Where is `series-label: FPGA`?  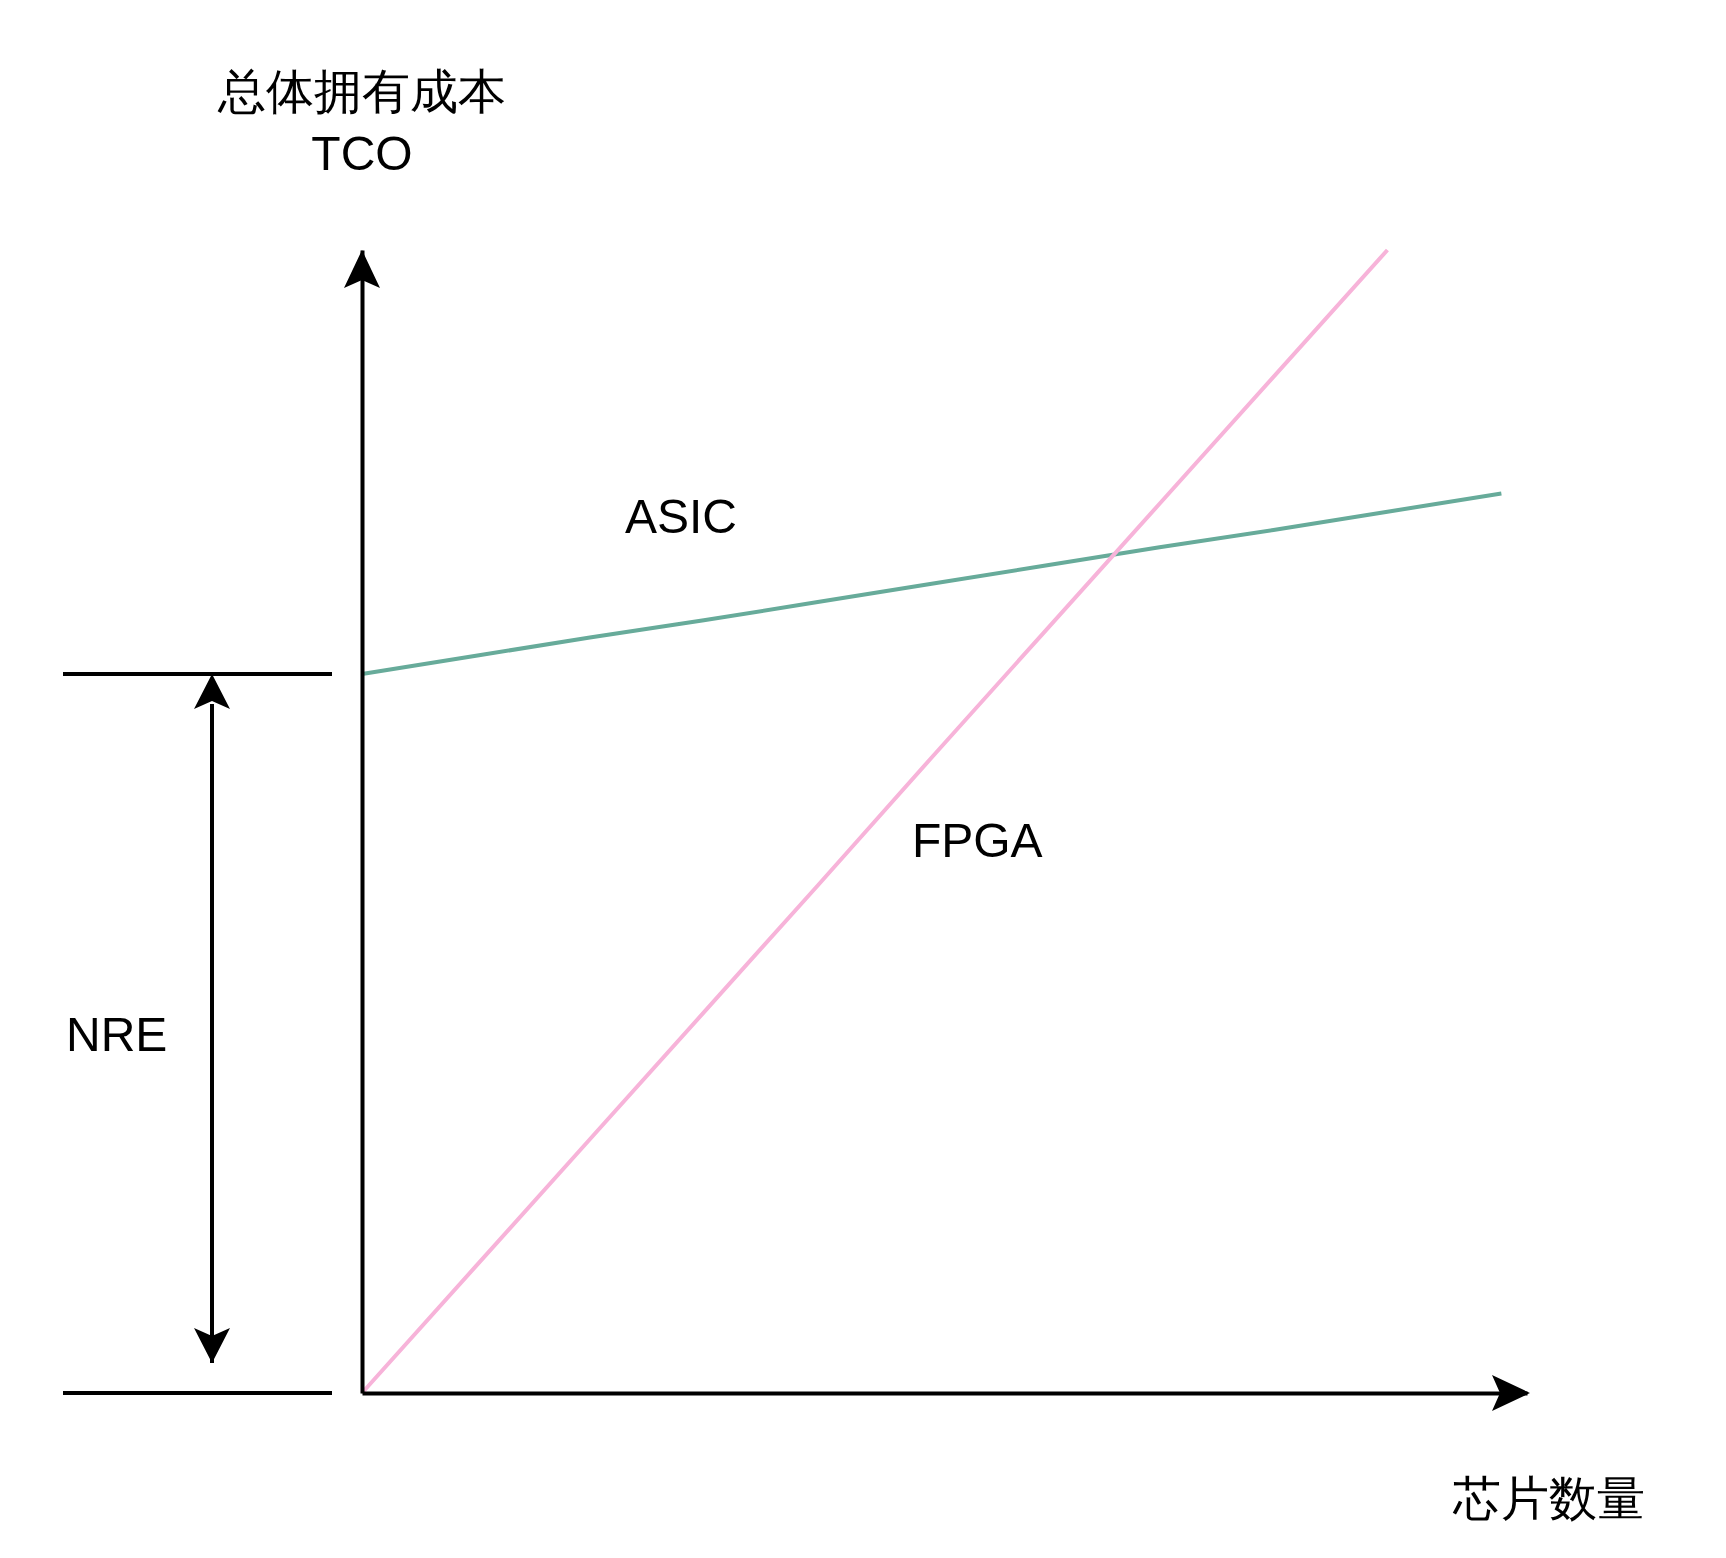 series-label: FPGA is located at coordinates (977, 841).